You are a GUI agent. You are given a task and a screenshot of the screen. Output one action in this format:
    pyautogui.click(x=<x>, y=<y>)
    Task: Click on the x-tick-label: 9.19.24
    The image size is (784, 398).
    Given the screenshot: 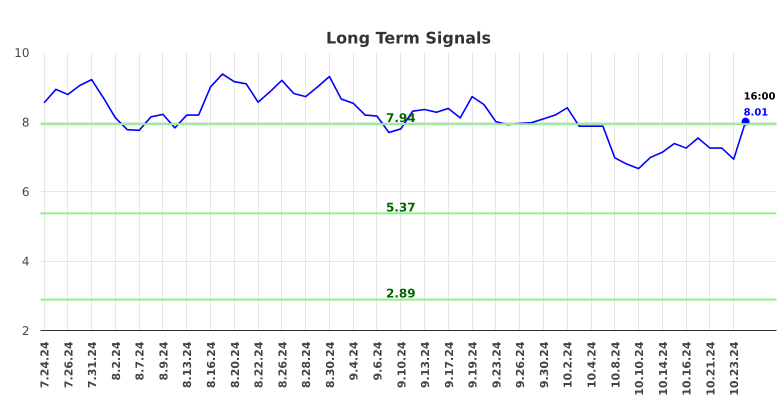 What is the action you would take?
    pyautogui.click(x=473, y=364)
    